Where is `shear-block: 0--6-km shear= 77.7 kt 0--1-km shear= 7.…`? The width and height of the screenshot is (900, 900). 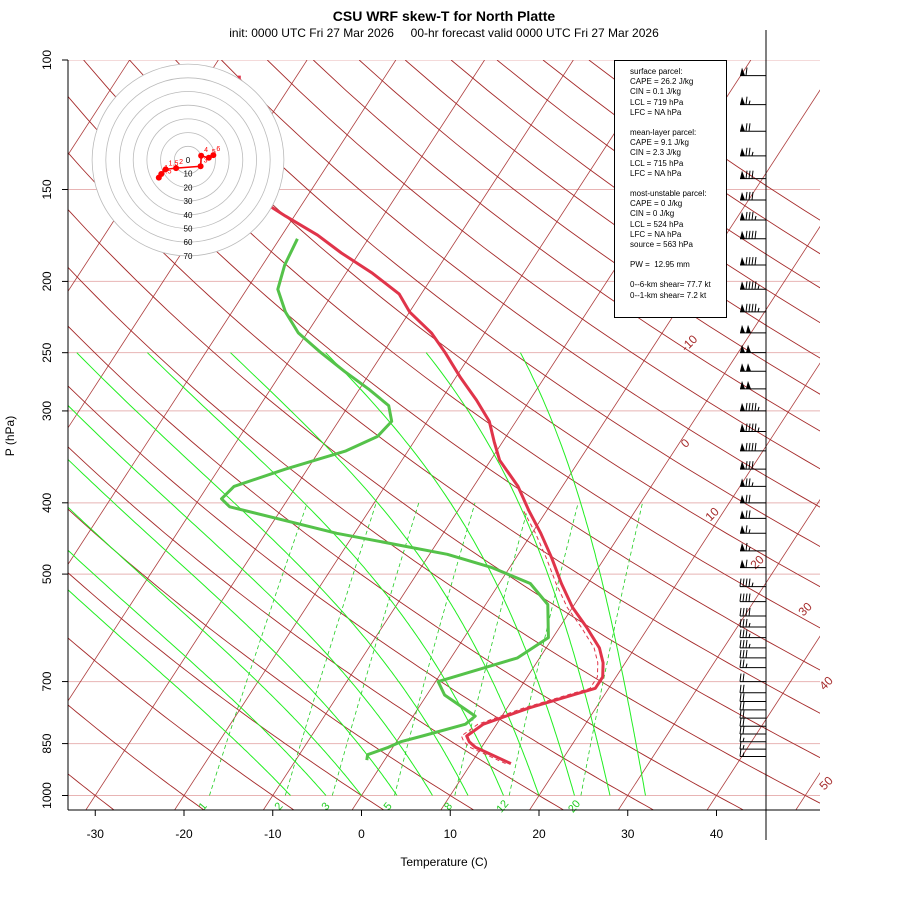
shear-block: 0--6-km shear= 77.7 kt 0--1-km shear= 7.… is located at coordinates (678, 290).